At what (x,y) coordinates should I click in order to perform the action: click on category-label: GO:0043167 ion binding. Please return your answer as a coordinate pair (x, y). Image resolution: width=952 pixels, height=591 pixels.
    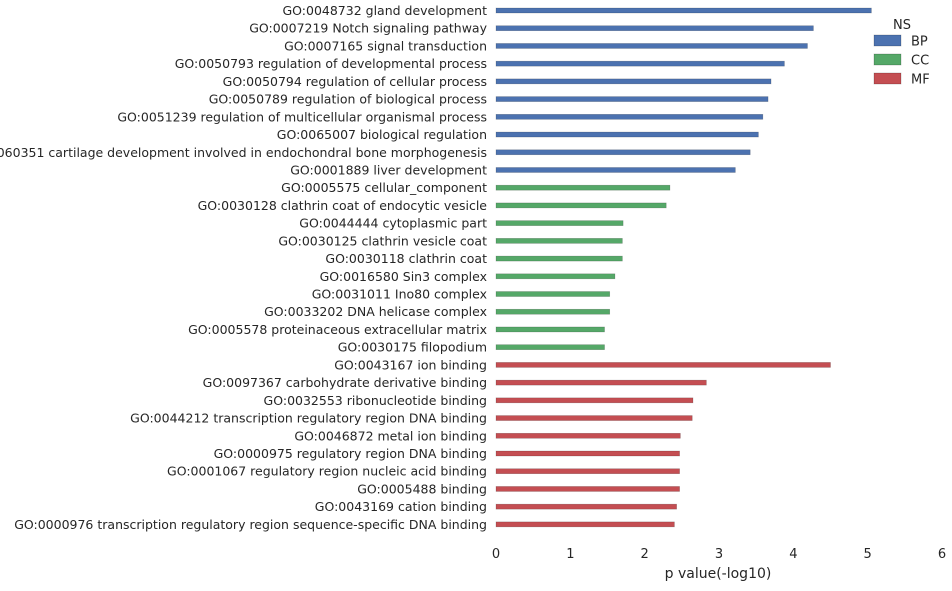
    Looking at the image, I should click on (410, 364).